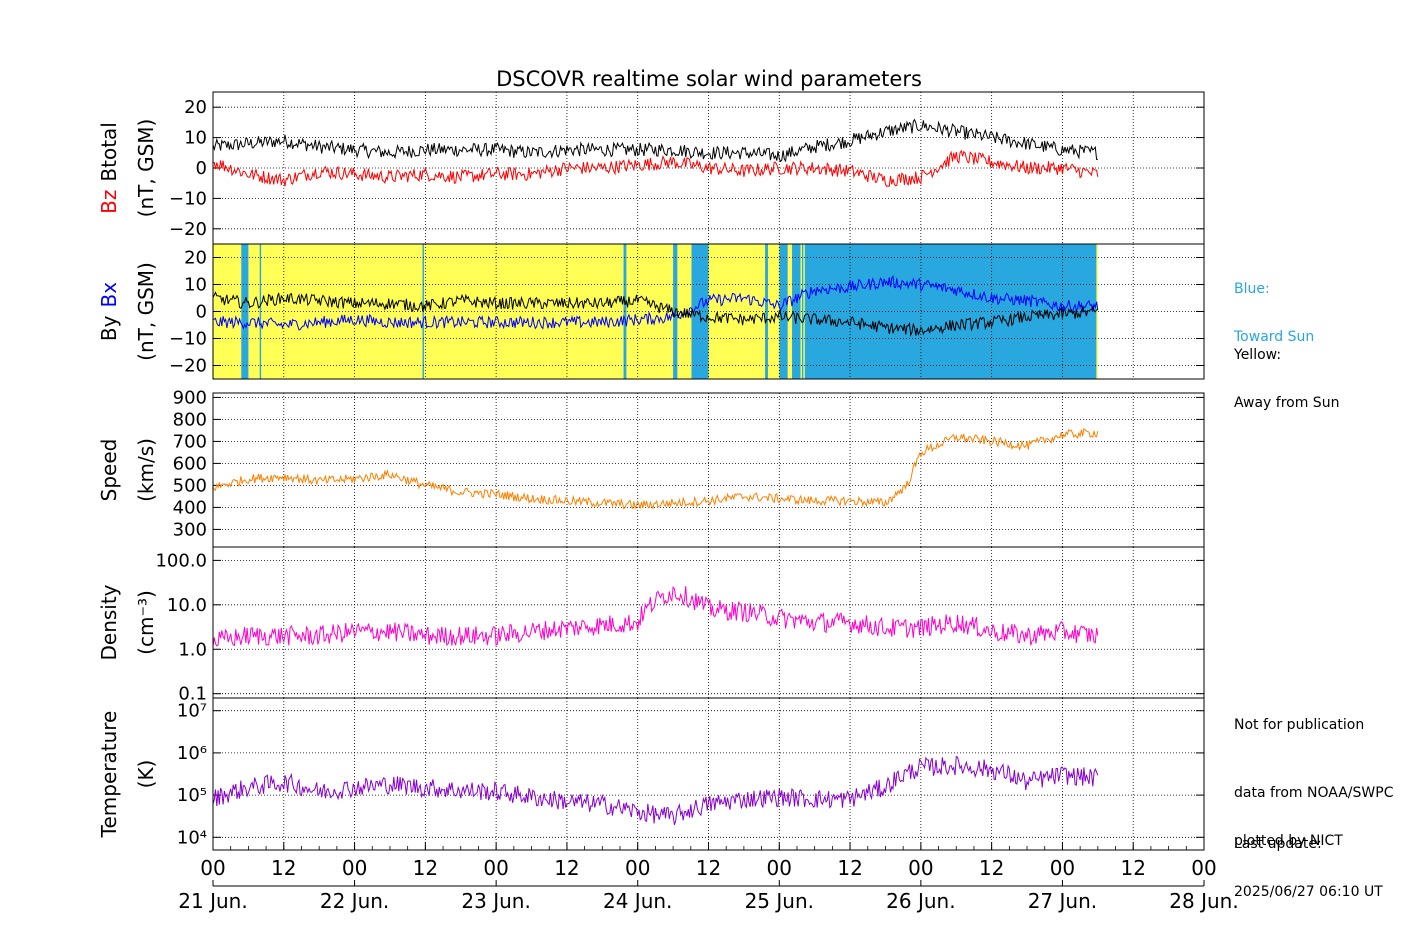 This screenshot has height=944, width=1417. What do you see at coordinates (109, 151) in the screenshot?
I see `y-axis-label-part: Btotal` at bounding box center [109, 151].